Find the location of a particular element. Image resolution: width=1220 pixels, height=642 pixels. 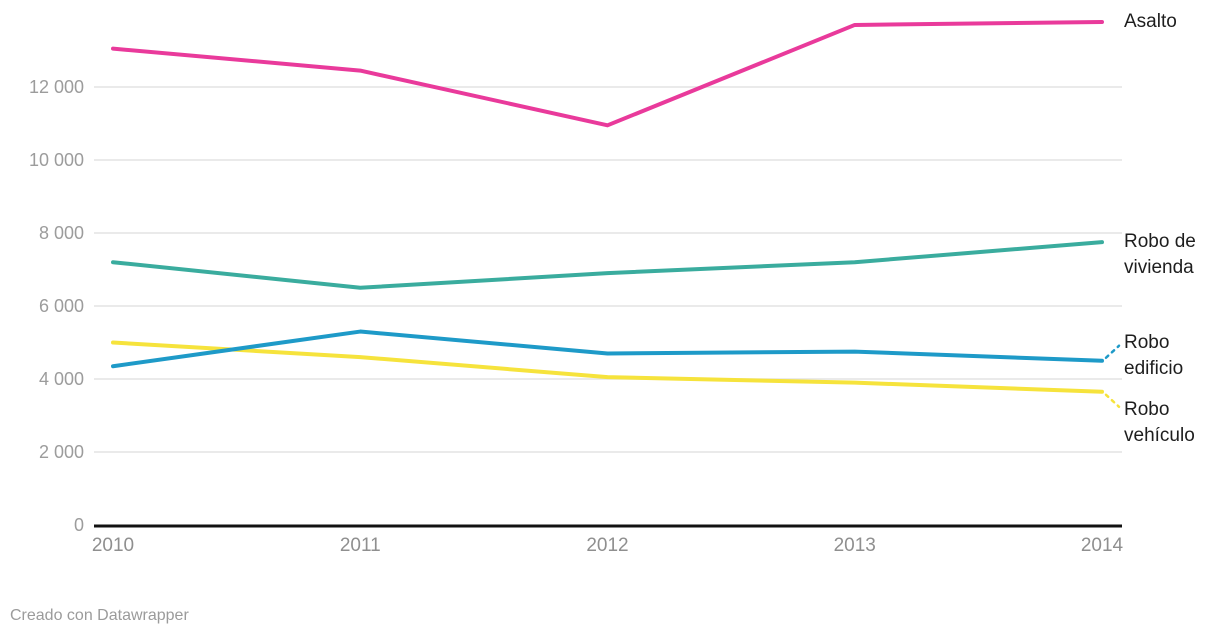

y-tick-label-6000: 6 000 is located at coordinates (61, 306).